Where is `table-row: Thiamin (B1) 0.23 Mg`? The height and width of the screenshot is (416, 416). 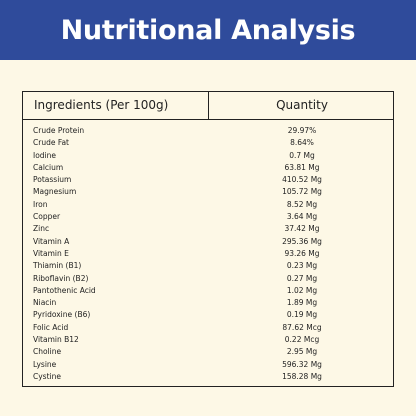
table-row: Thiamin (B1) 0.23 Mg is located at coordinates (208, 267).